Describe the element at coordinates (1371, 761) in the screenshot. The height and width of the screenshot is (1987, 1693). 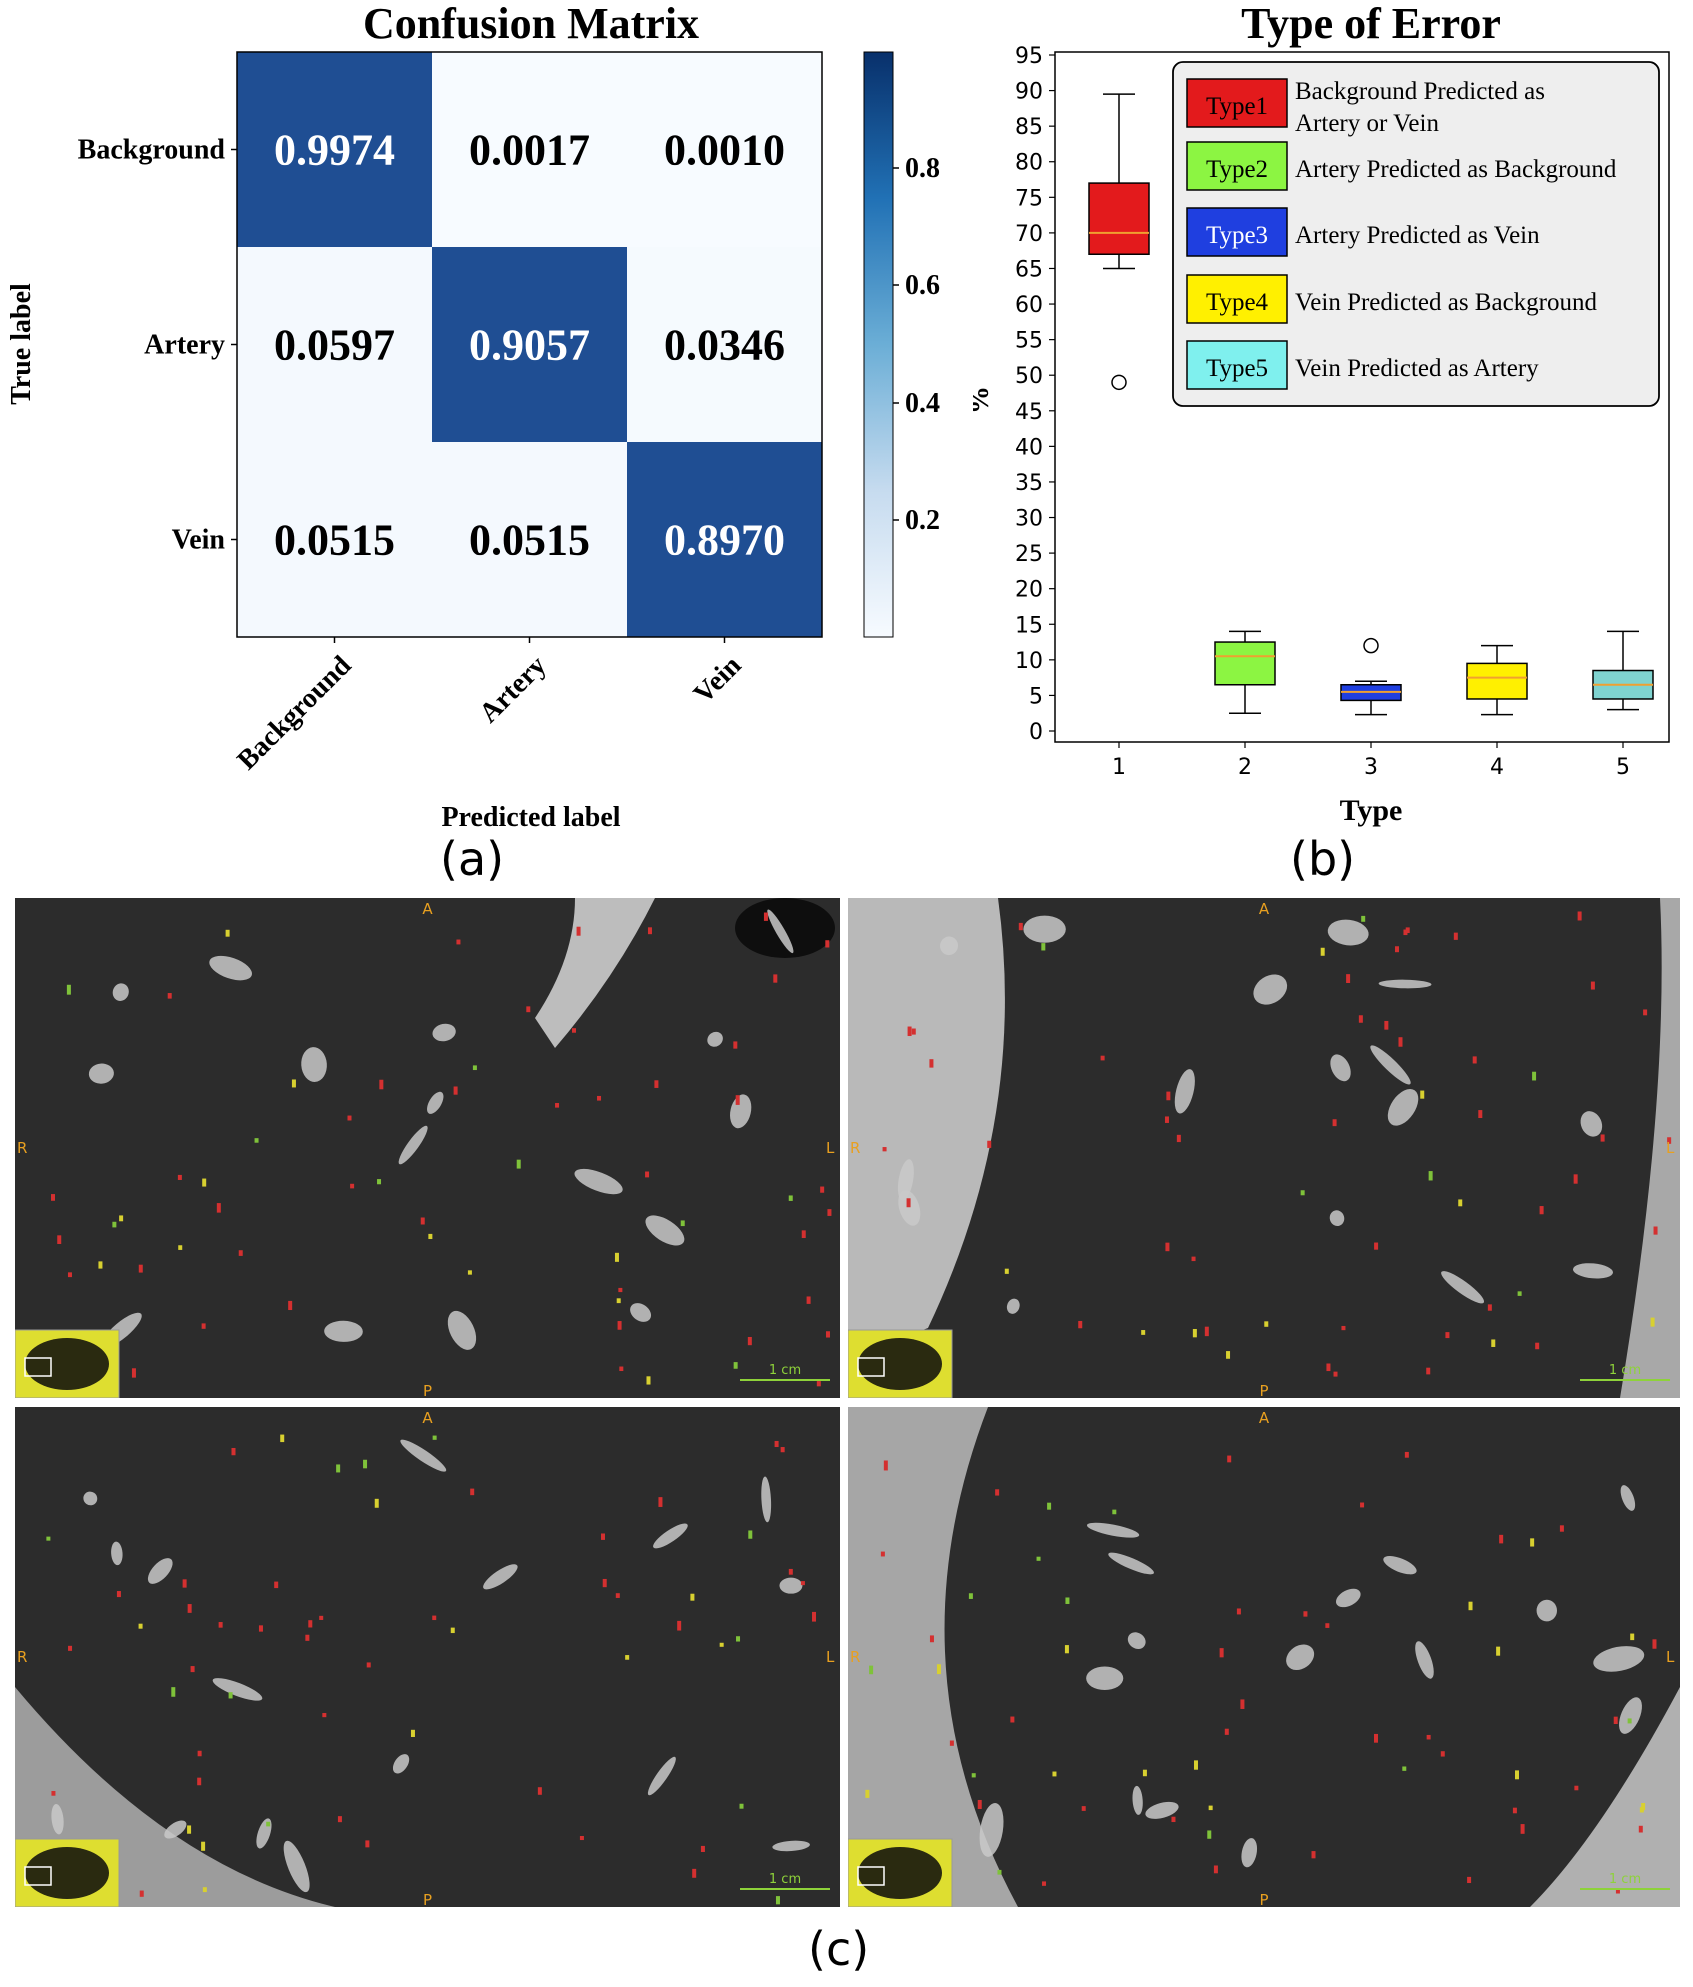
I see `boxplot-x-ticks: 1 2 3 4 5` at that location.